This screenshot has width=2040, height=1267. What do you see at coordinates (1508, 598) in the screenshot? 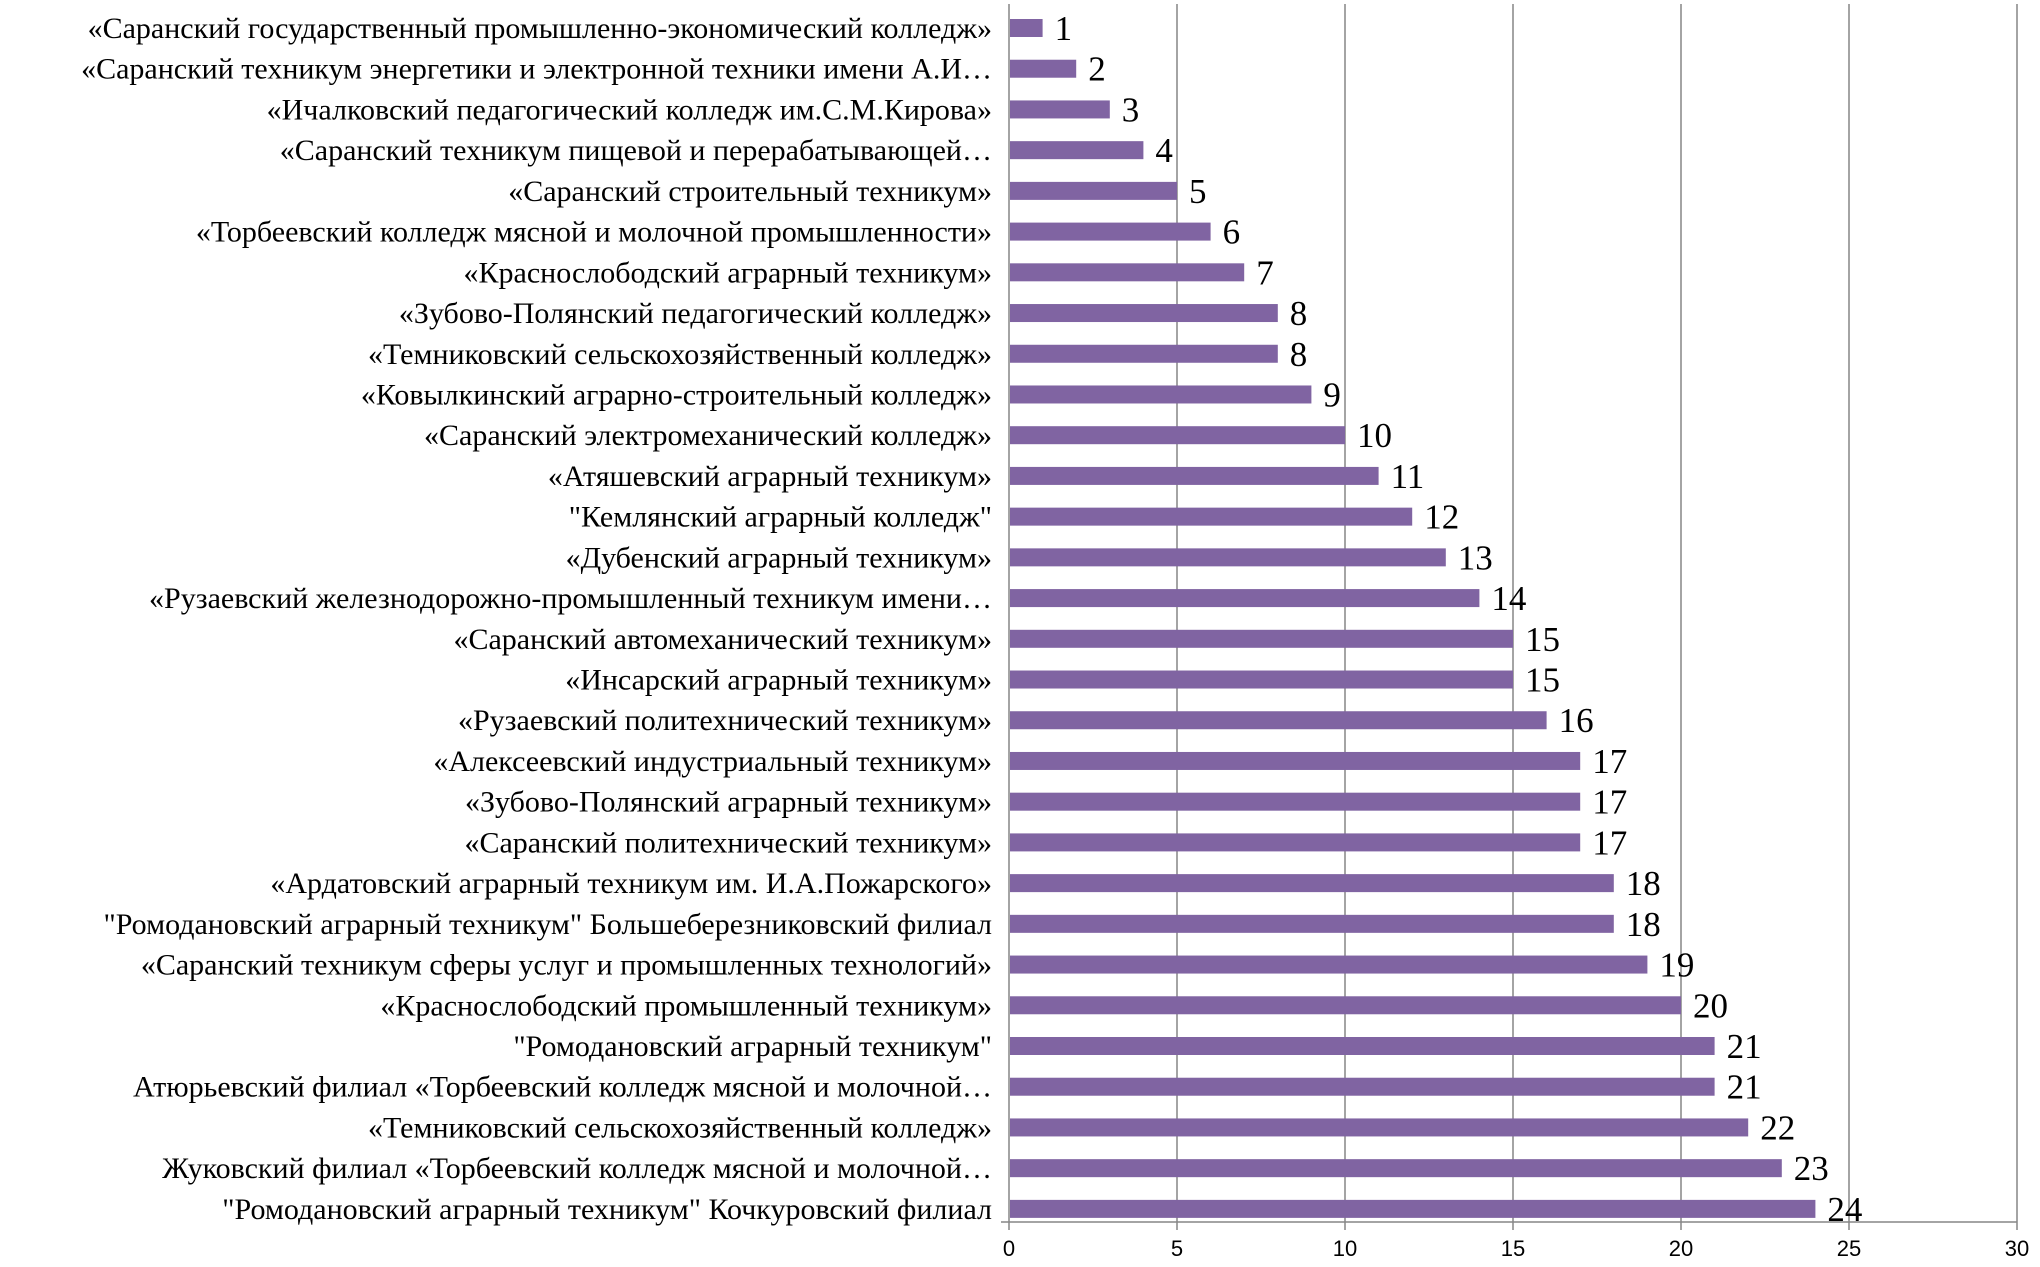
I see `data-label: 14` at bounding box center [1508, 598].